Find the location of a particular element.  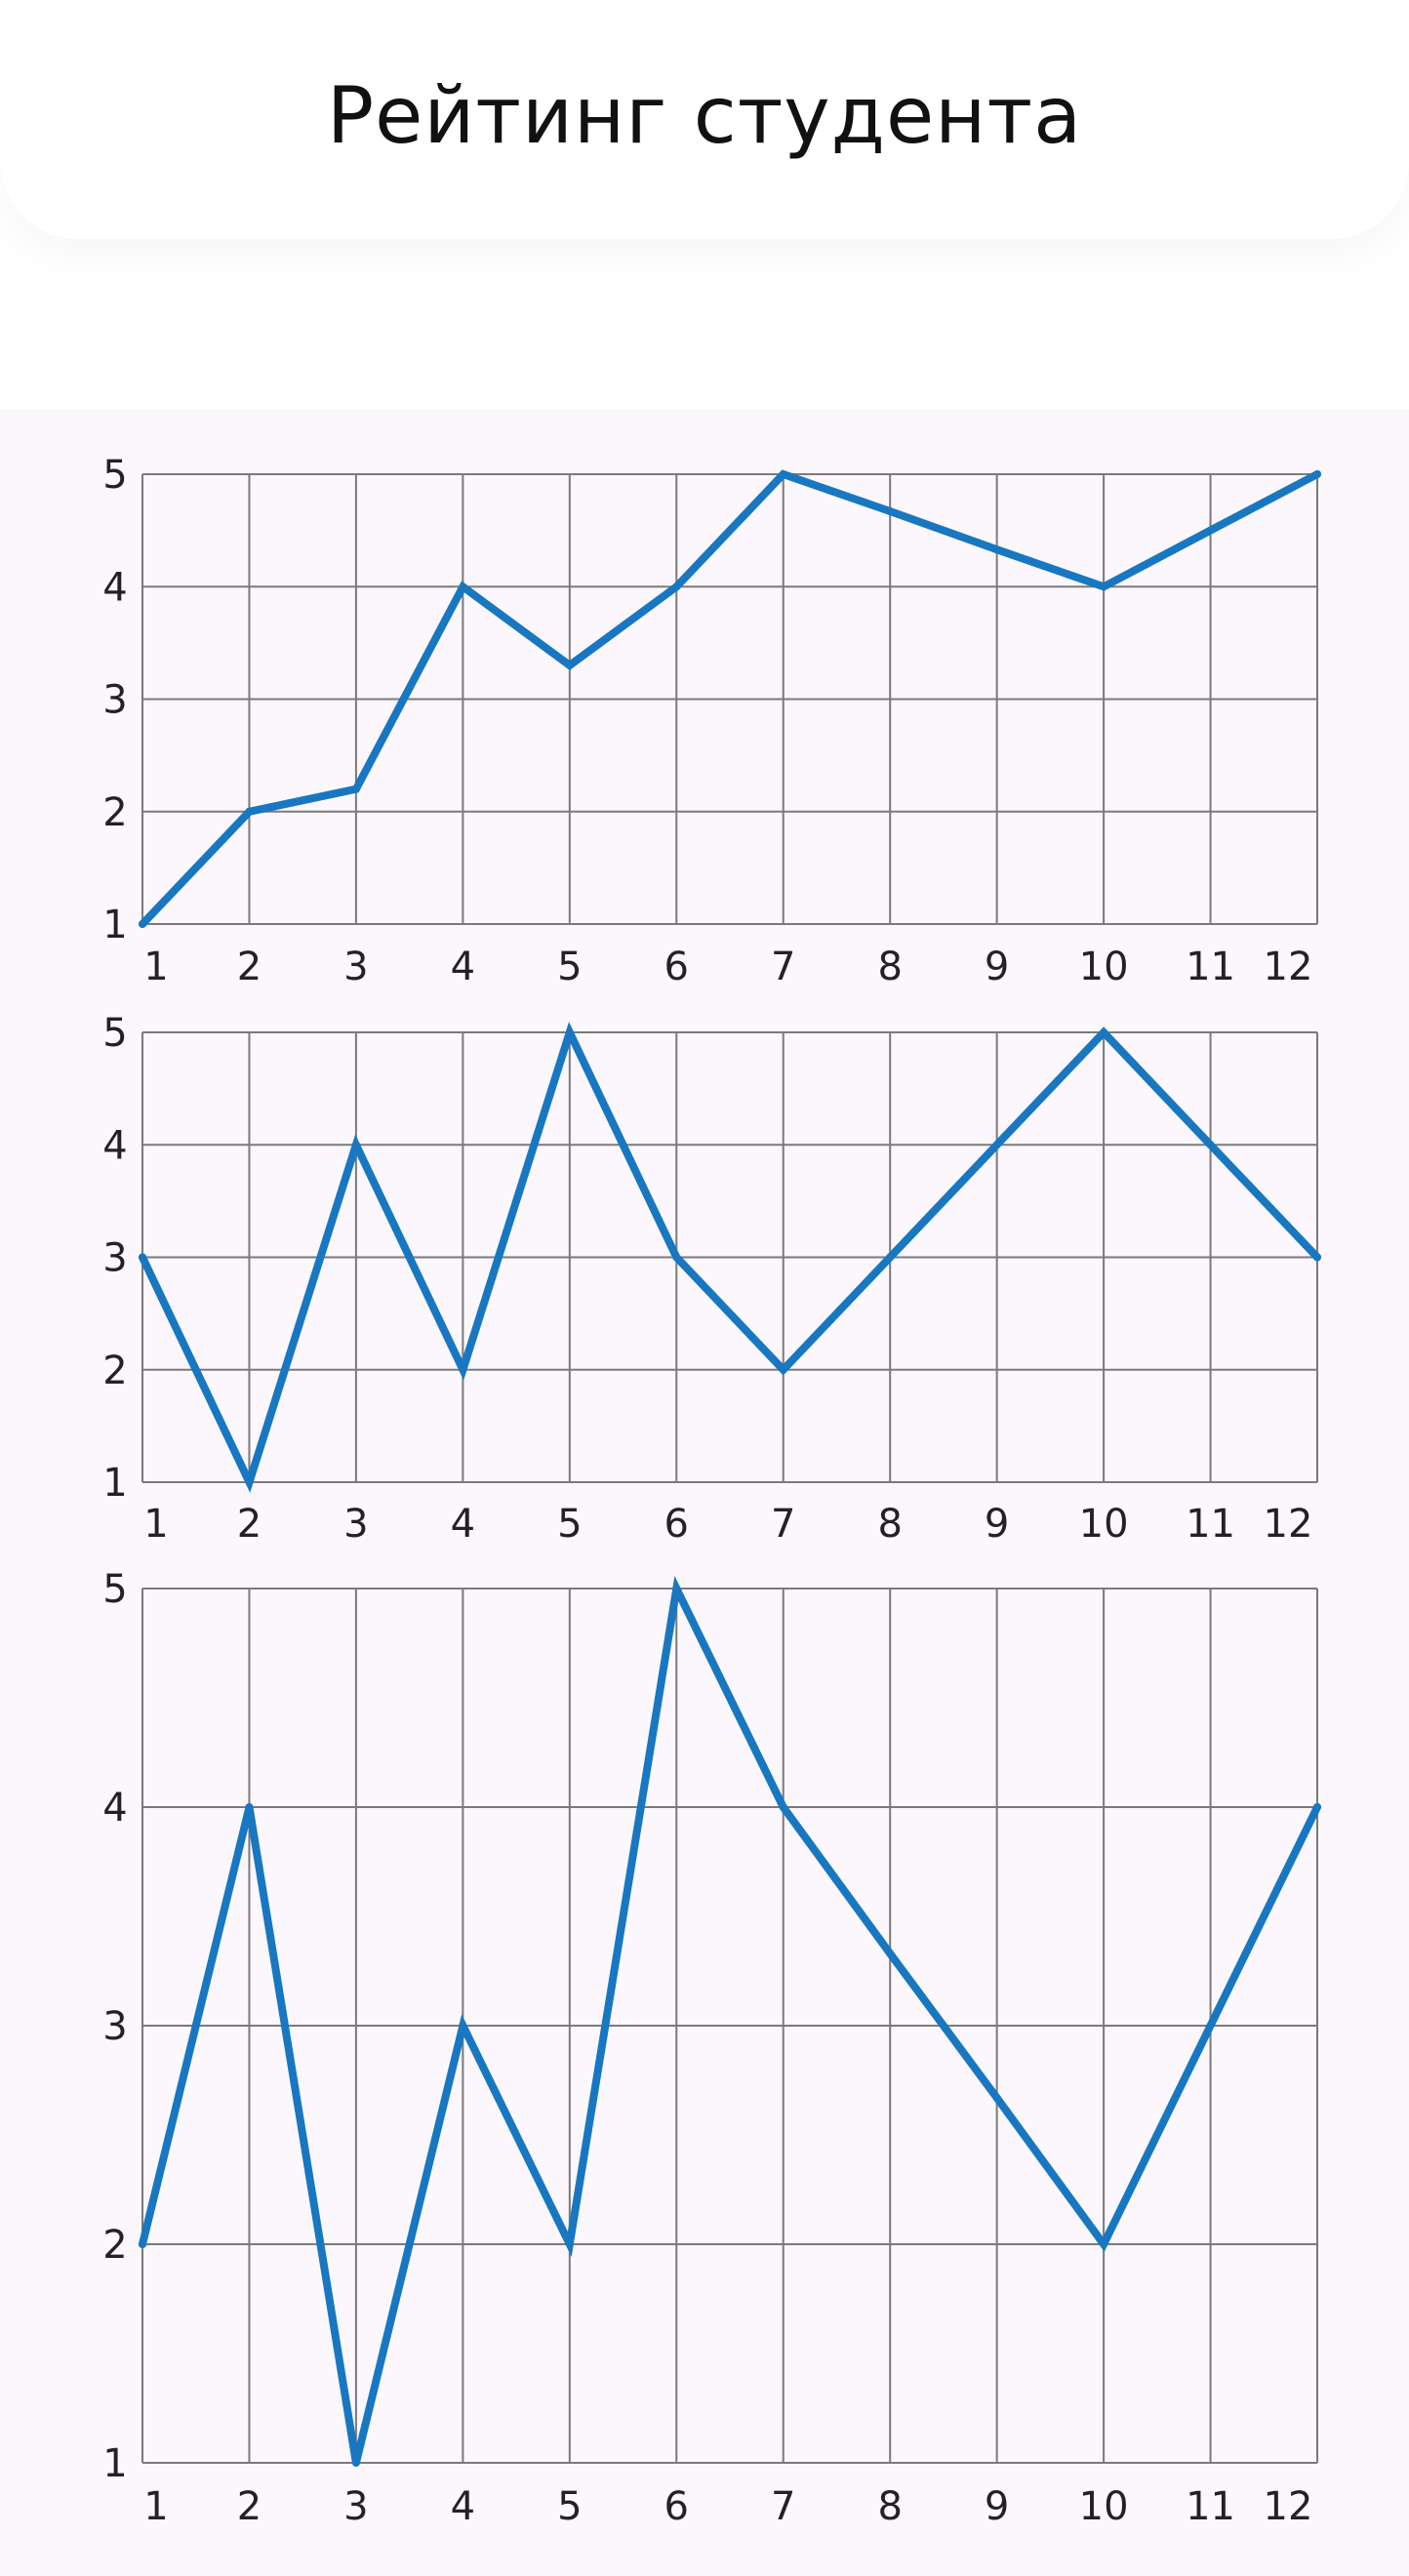

chart-1-x-tick-label: 4 is located at coordinates (463, 967).